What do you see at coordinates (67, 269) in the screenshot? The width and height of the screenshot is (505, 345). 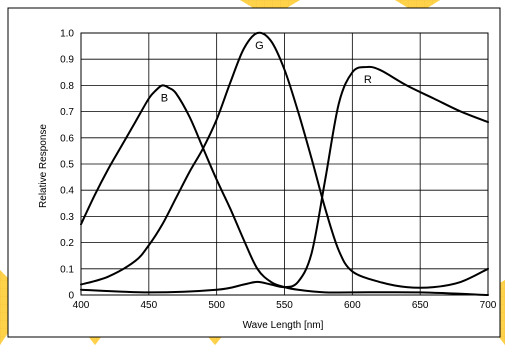 I see `y-tick-label: 0.1` at bounding box center [67, 269].